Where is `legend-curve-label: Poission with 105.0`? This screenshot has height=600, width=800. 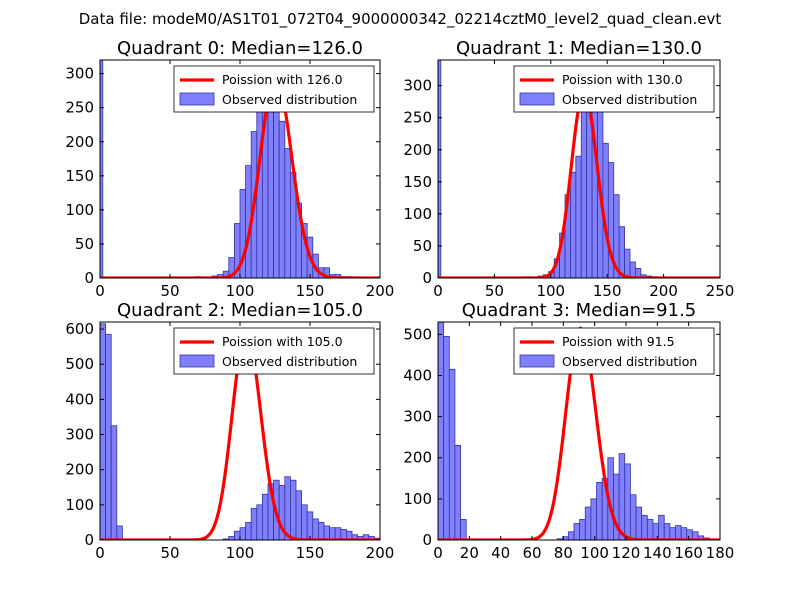 legend-curve-label: Poission with 105.0 is located at coordinates (282, 341).